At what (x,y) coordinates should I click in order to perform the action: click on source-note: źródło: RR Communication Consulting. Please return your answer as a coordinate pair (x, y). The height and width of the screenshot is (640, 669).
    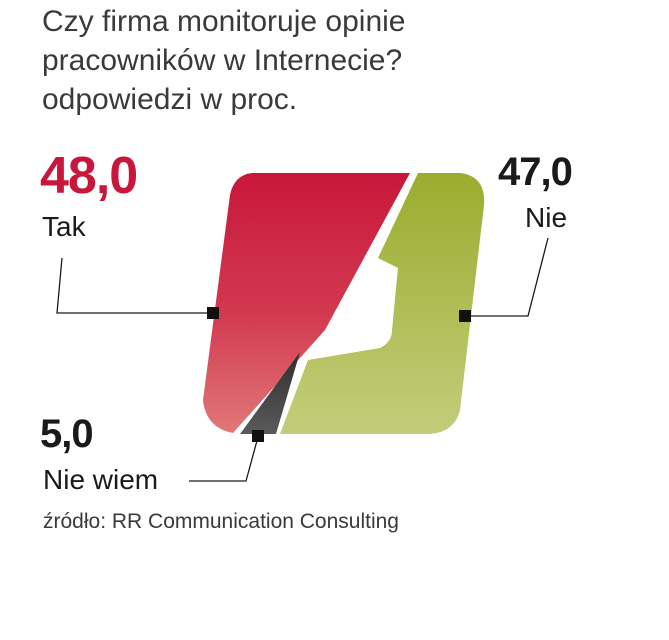
    Looking at the image, I should click on (221, 521).